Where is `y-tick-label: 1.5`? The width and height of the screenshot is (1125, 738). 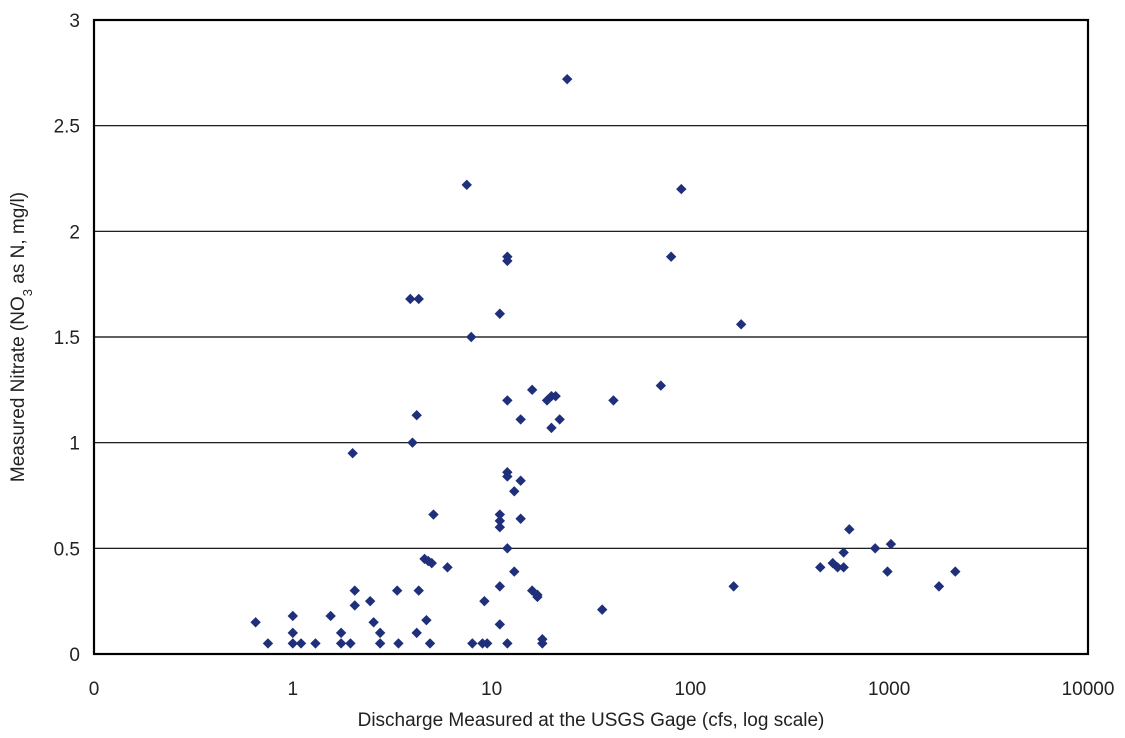
y-tick-label: 1.5 is located at coordinates (67, 338).